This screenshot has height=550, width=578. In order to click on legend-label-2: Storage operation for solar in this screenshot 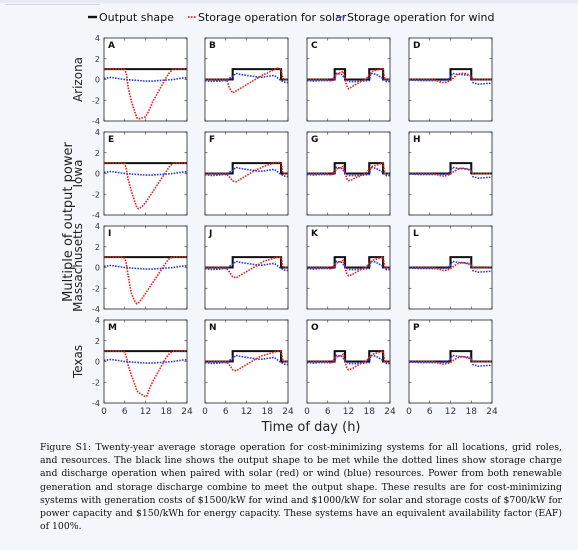, I will do `click(272, 17)`.